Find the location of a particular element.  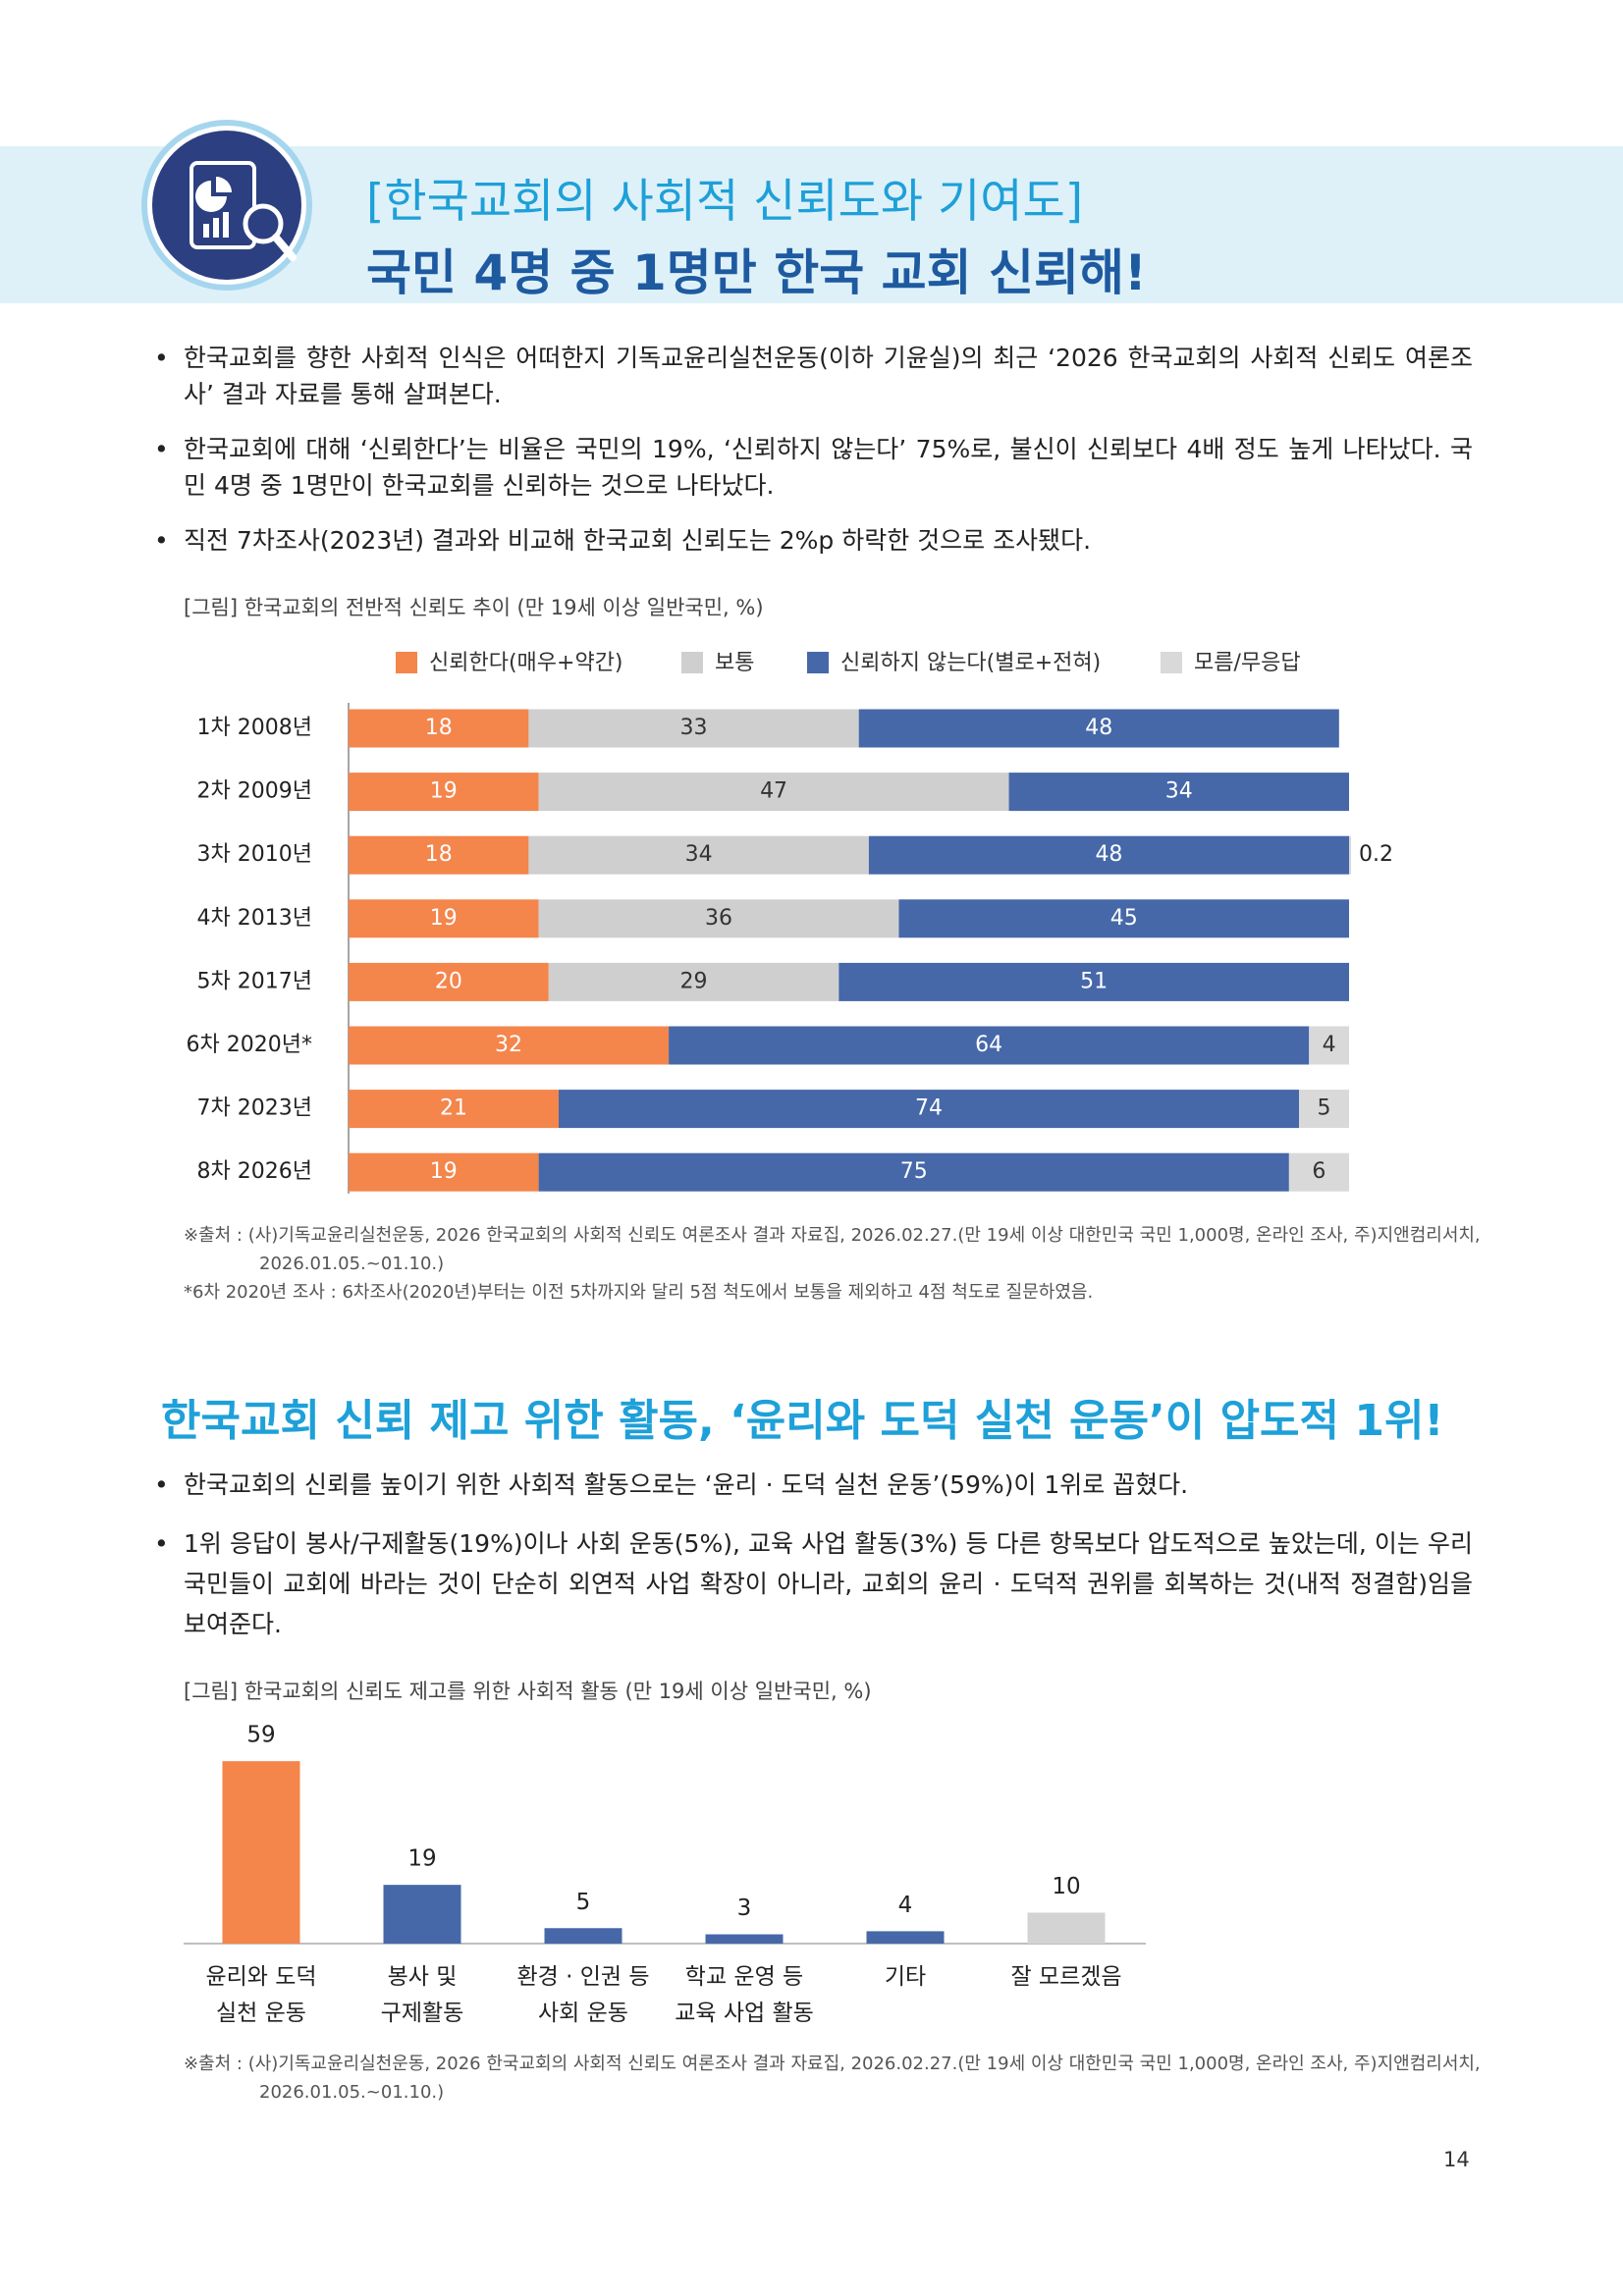

value-label: 36 is located at coordinates (718, 918).